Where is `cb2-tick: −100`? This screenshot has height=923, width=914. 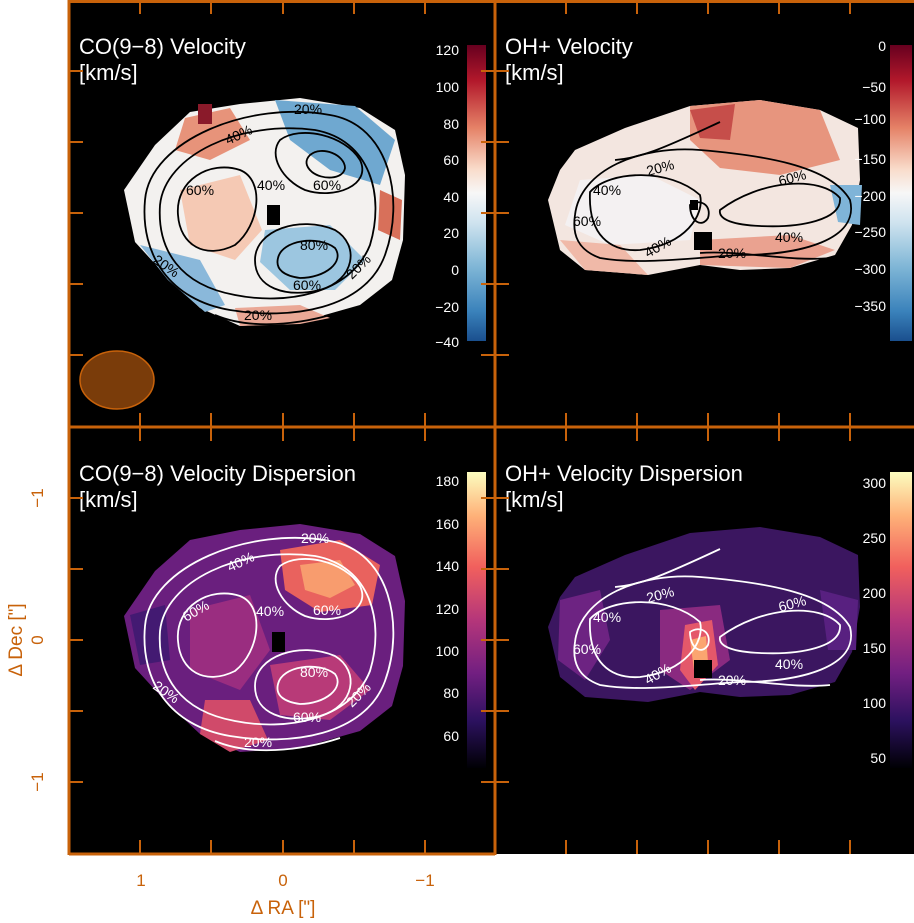
cb2-tick: −100 is located at coordinates (870, 119).